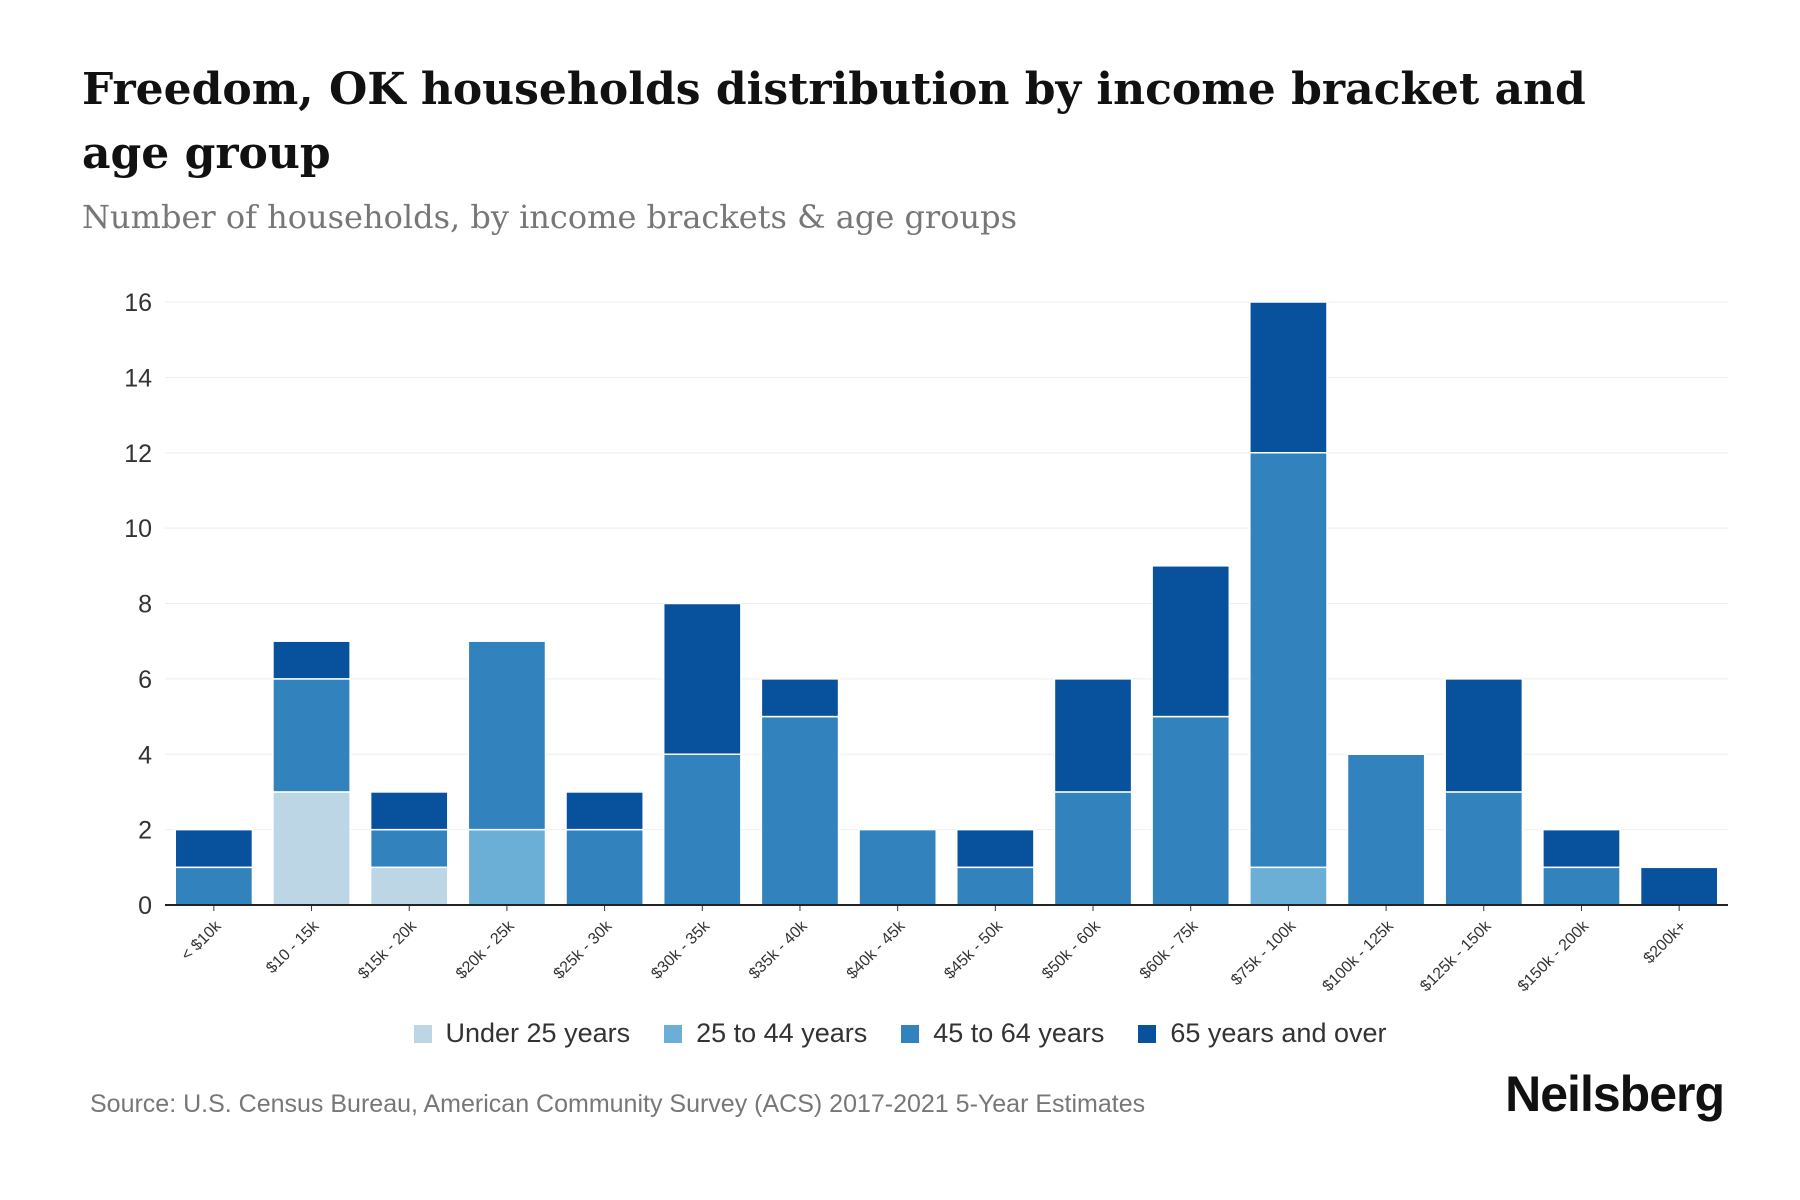 The image size is (1800, 1200). What do you see at coordinates (138, 454) in the screenshot?
I see `y-tick-label: 12` at bounding box center [138, 454].